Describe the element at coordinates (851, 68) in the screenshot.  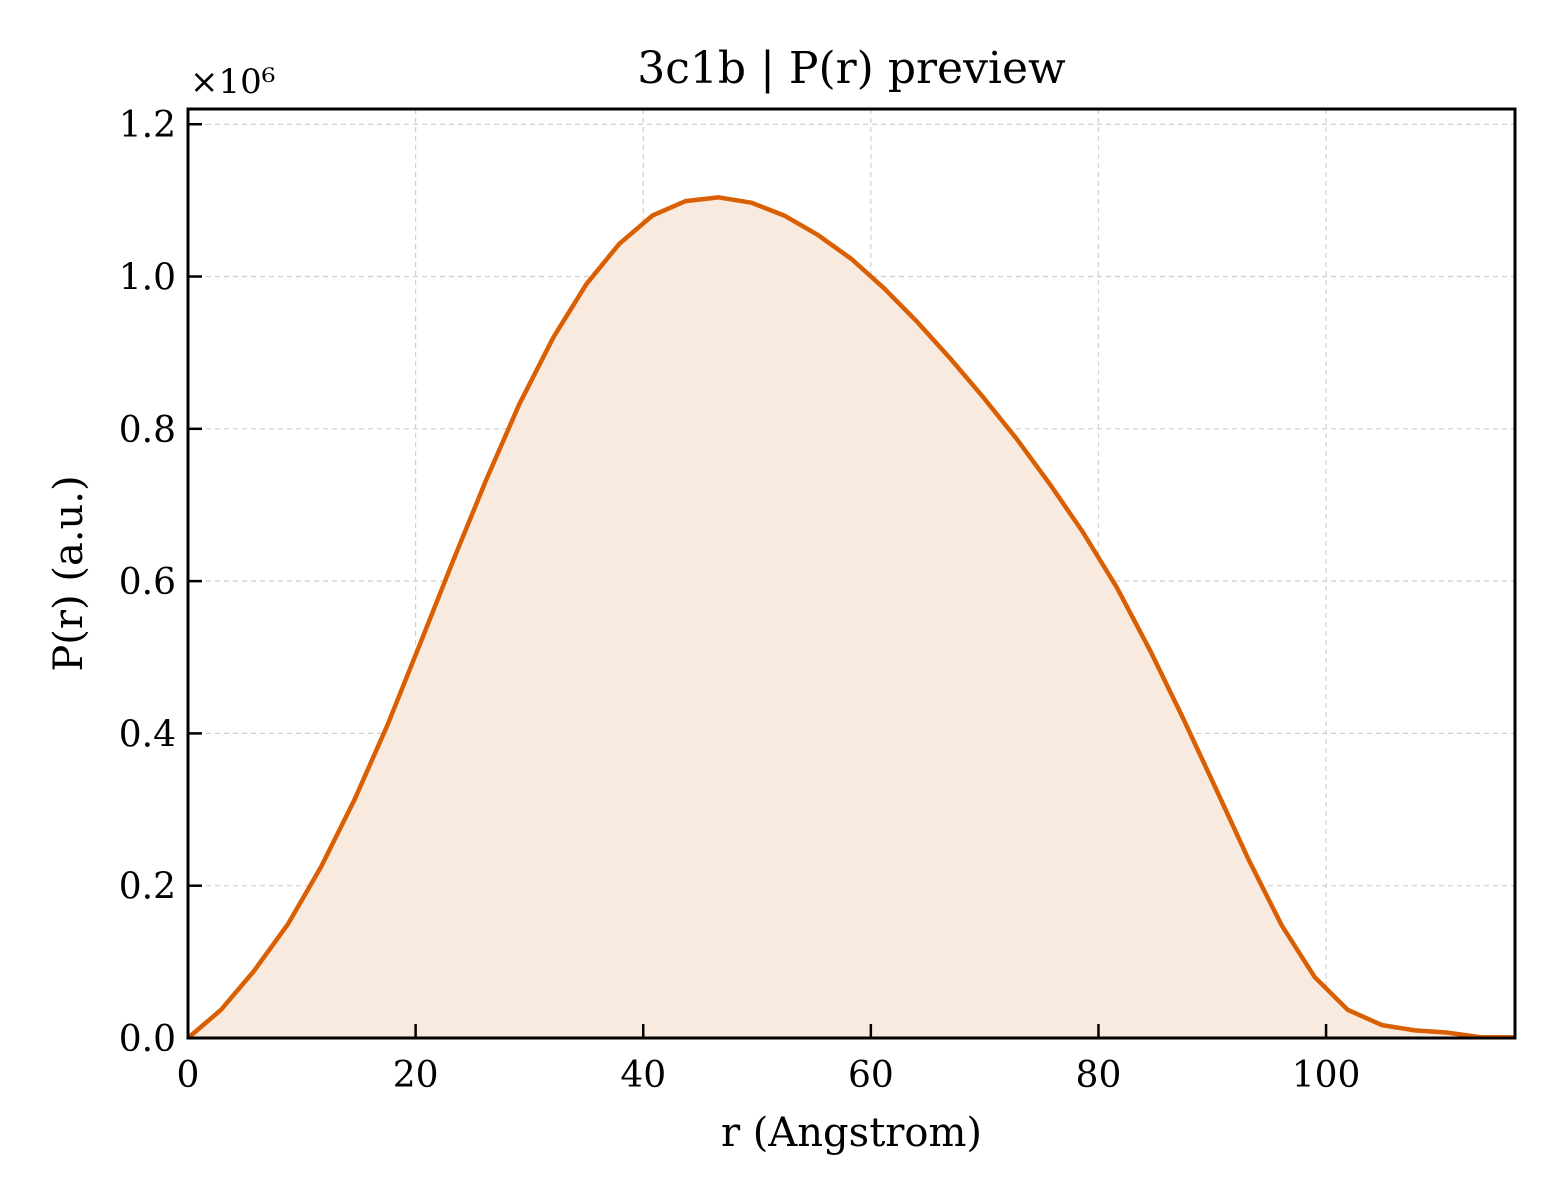
I see `chart-title: 3c1b | P(r) preview` at that location.